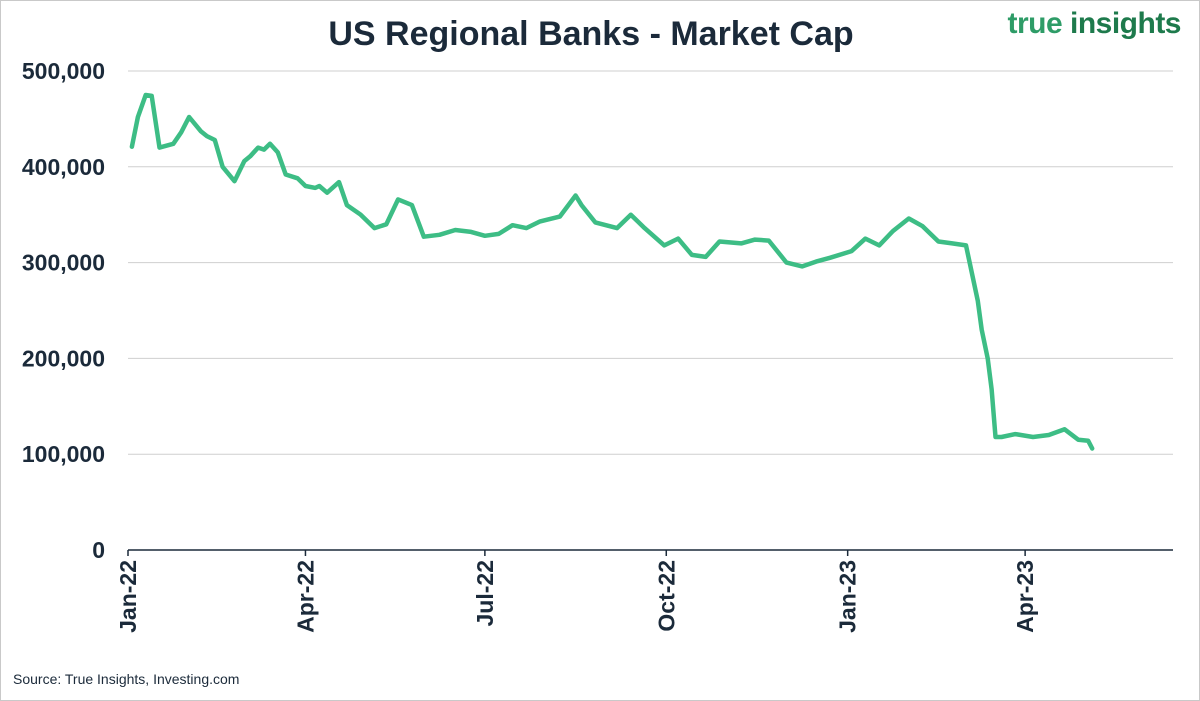 The height and width of the screenshot is (701, 1200). Describe the element at coordinates (98, 550) in the screenshot. I see `y-tick-label: 0` at that location.